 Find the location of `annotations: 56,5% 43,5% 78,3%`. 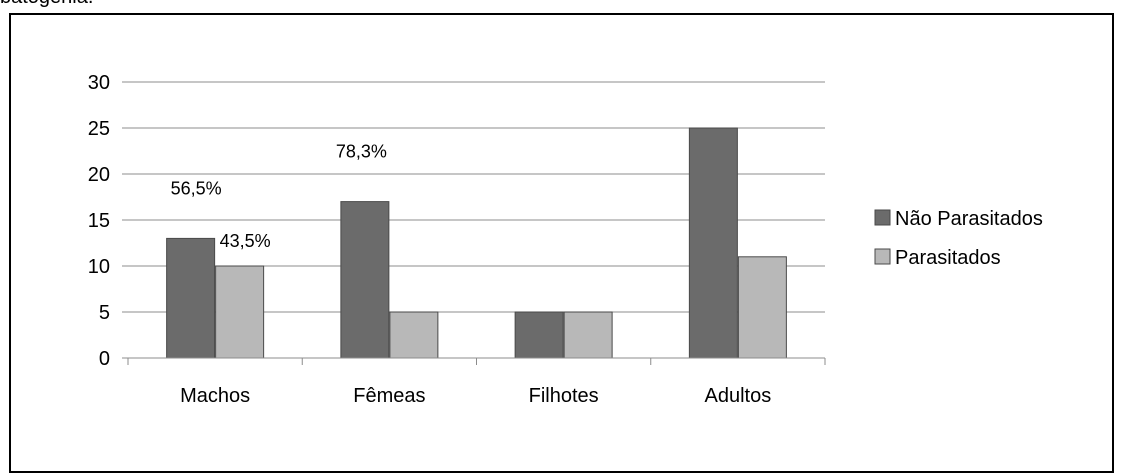

annotations: 56,5% 43,5% 78,3% is located at coordinates (279, 196).